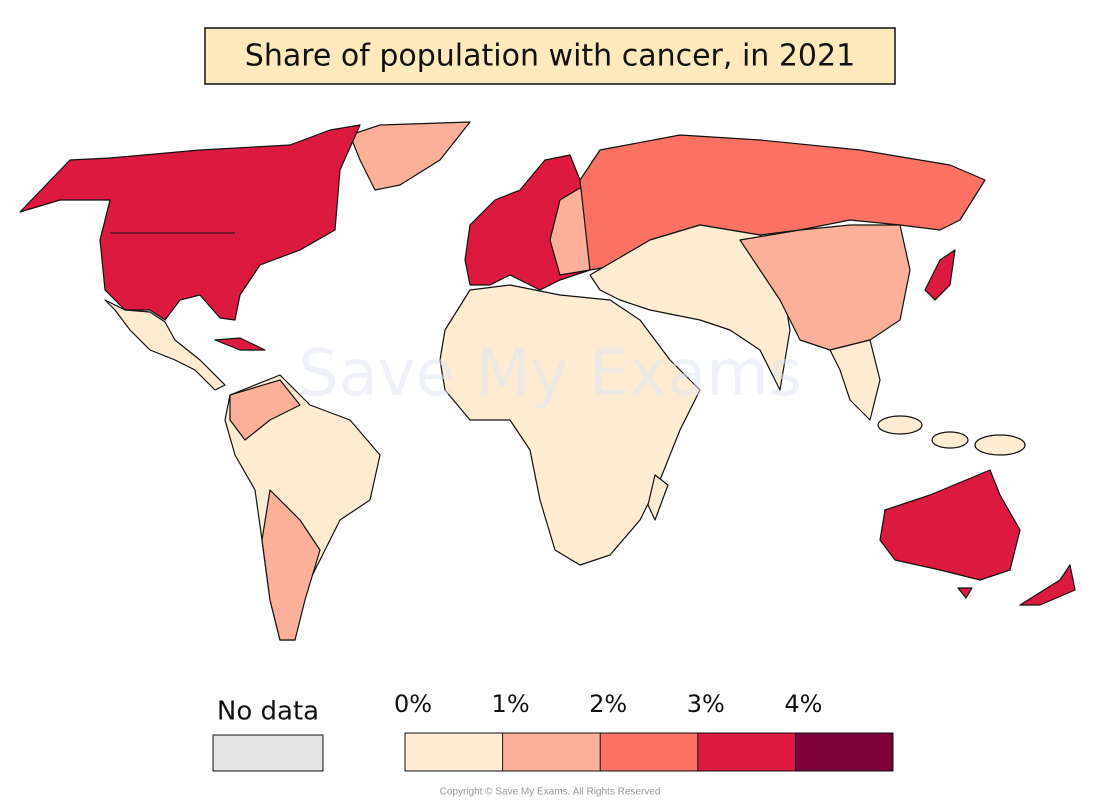 The image size is (1100, 809). I want to click on tasmania, so click(965, 593).